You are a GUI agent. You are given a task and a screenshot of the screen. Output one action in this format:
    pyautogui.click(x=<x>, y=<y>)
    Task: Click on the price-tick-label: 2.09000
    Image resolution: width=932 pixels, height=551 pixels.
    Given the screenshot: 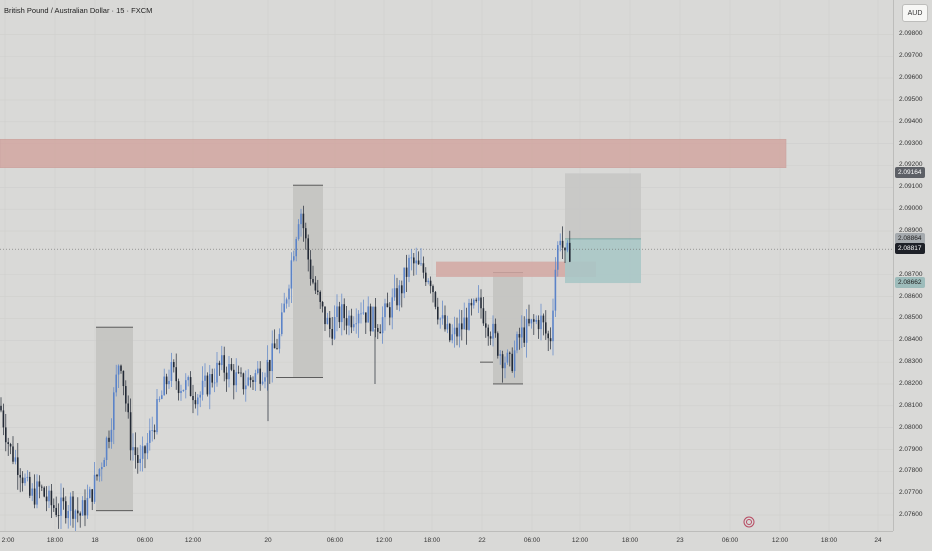 What is the action you would take?
    pyautogui.click(x=911, y=209)
    